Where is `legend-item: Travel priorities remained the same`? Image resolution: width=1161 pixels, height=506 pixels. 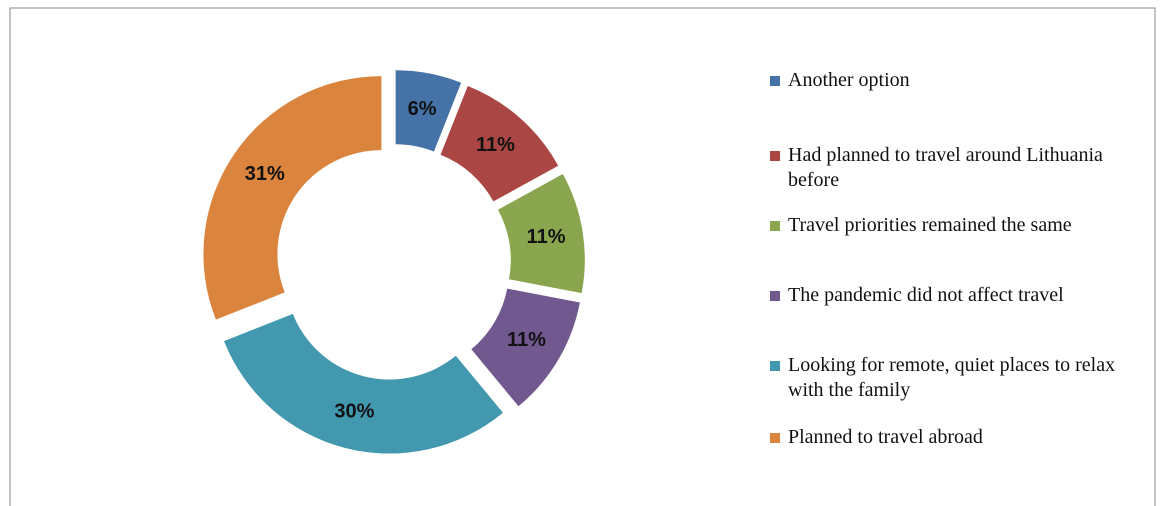
legend-item: Travel priorities remained the same is located at coordinates (950, 225).